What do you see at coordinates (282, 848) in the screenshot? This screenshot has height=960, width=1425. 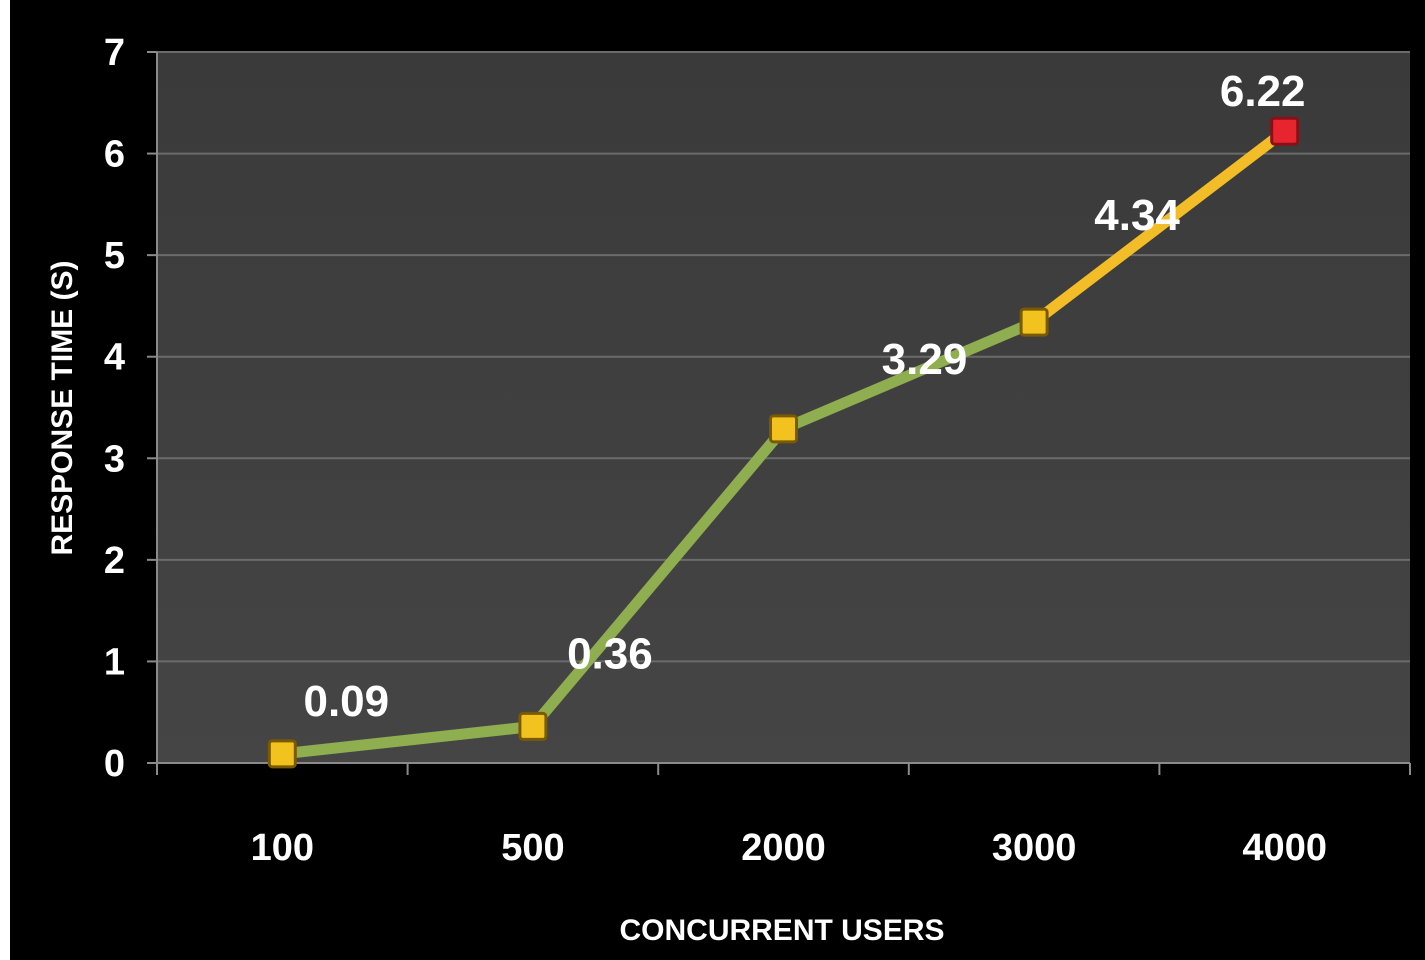 I see `x-tick-label: 100` at bounding box center [282, 848].